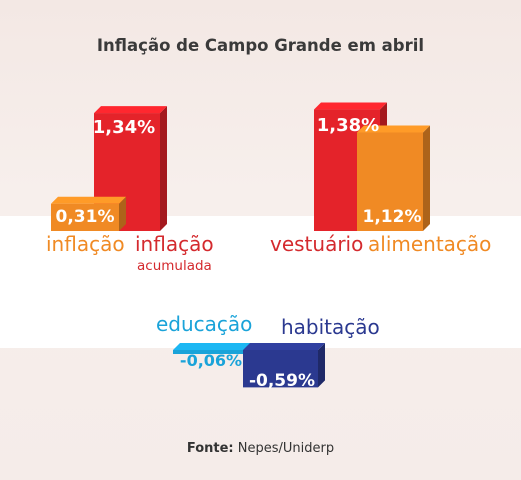  Describe the element at coordinates (124, 127) in the screenshot. I see `value-label-1: 1,34%` at that location.